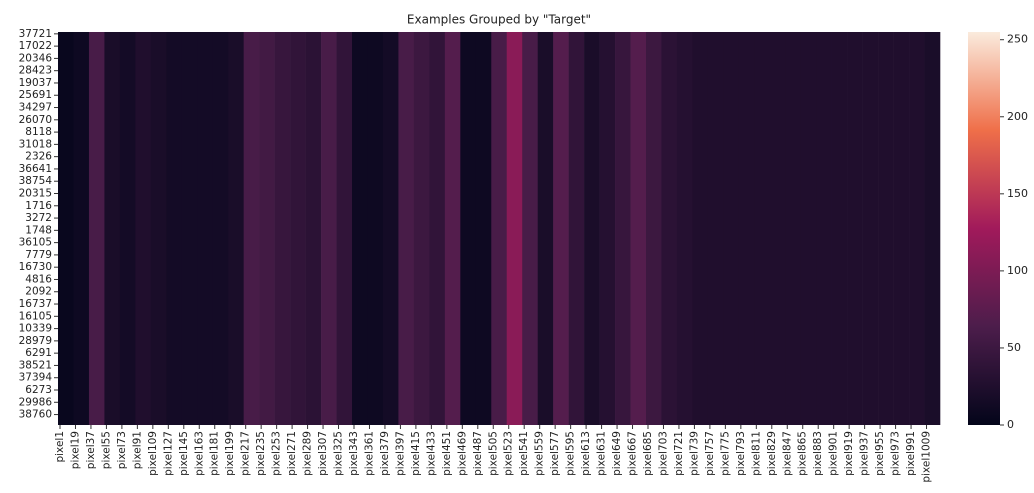  Describe the element at coordinates (36, 378) in the screenshot. I see `y-tick-label: 37394` at that location.